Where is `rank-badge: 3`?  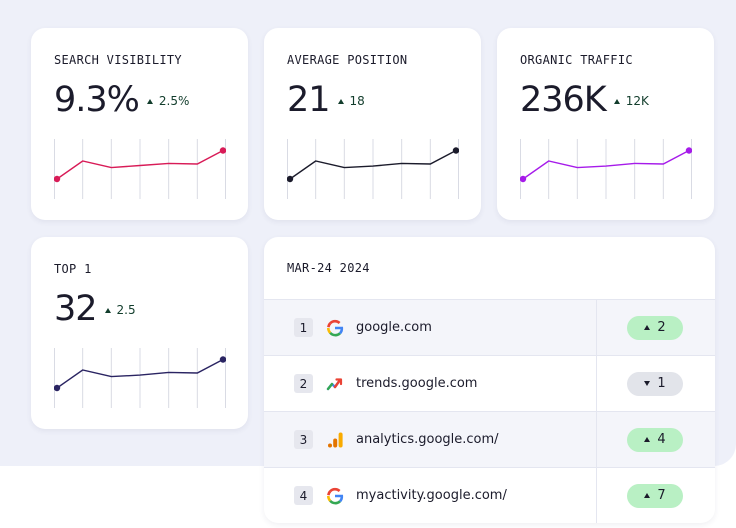
rank-badge: 3 is located at coordinates (303, 439).